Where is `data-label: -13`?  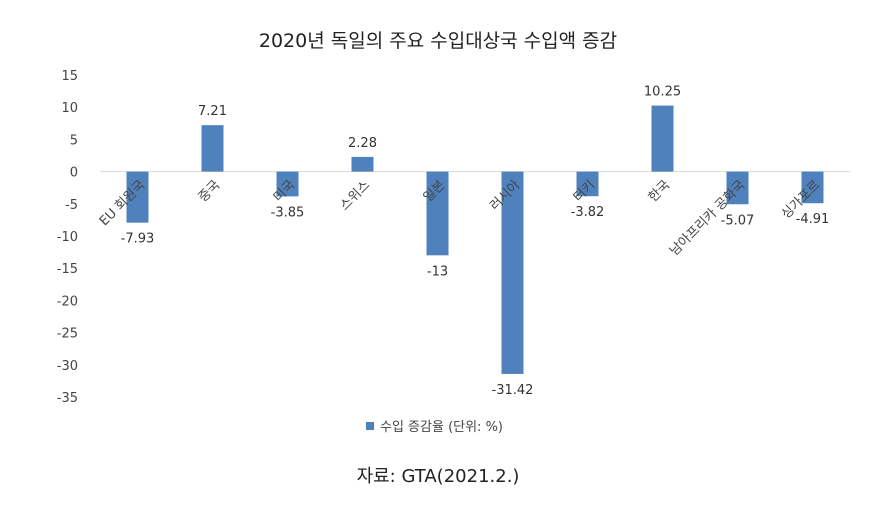 data-label: -13 is located at coordinates (437, 271).